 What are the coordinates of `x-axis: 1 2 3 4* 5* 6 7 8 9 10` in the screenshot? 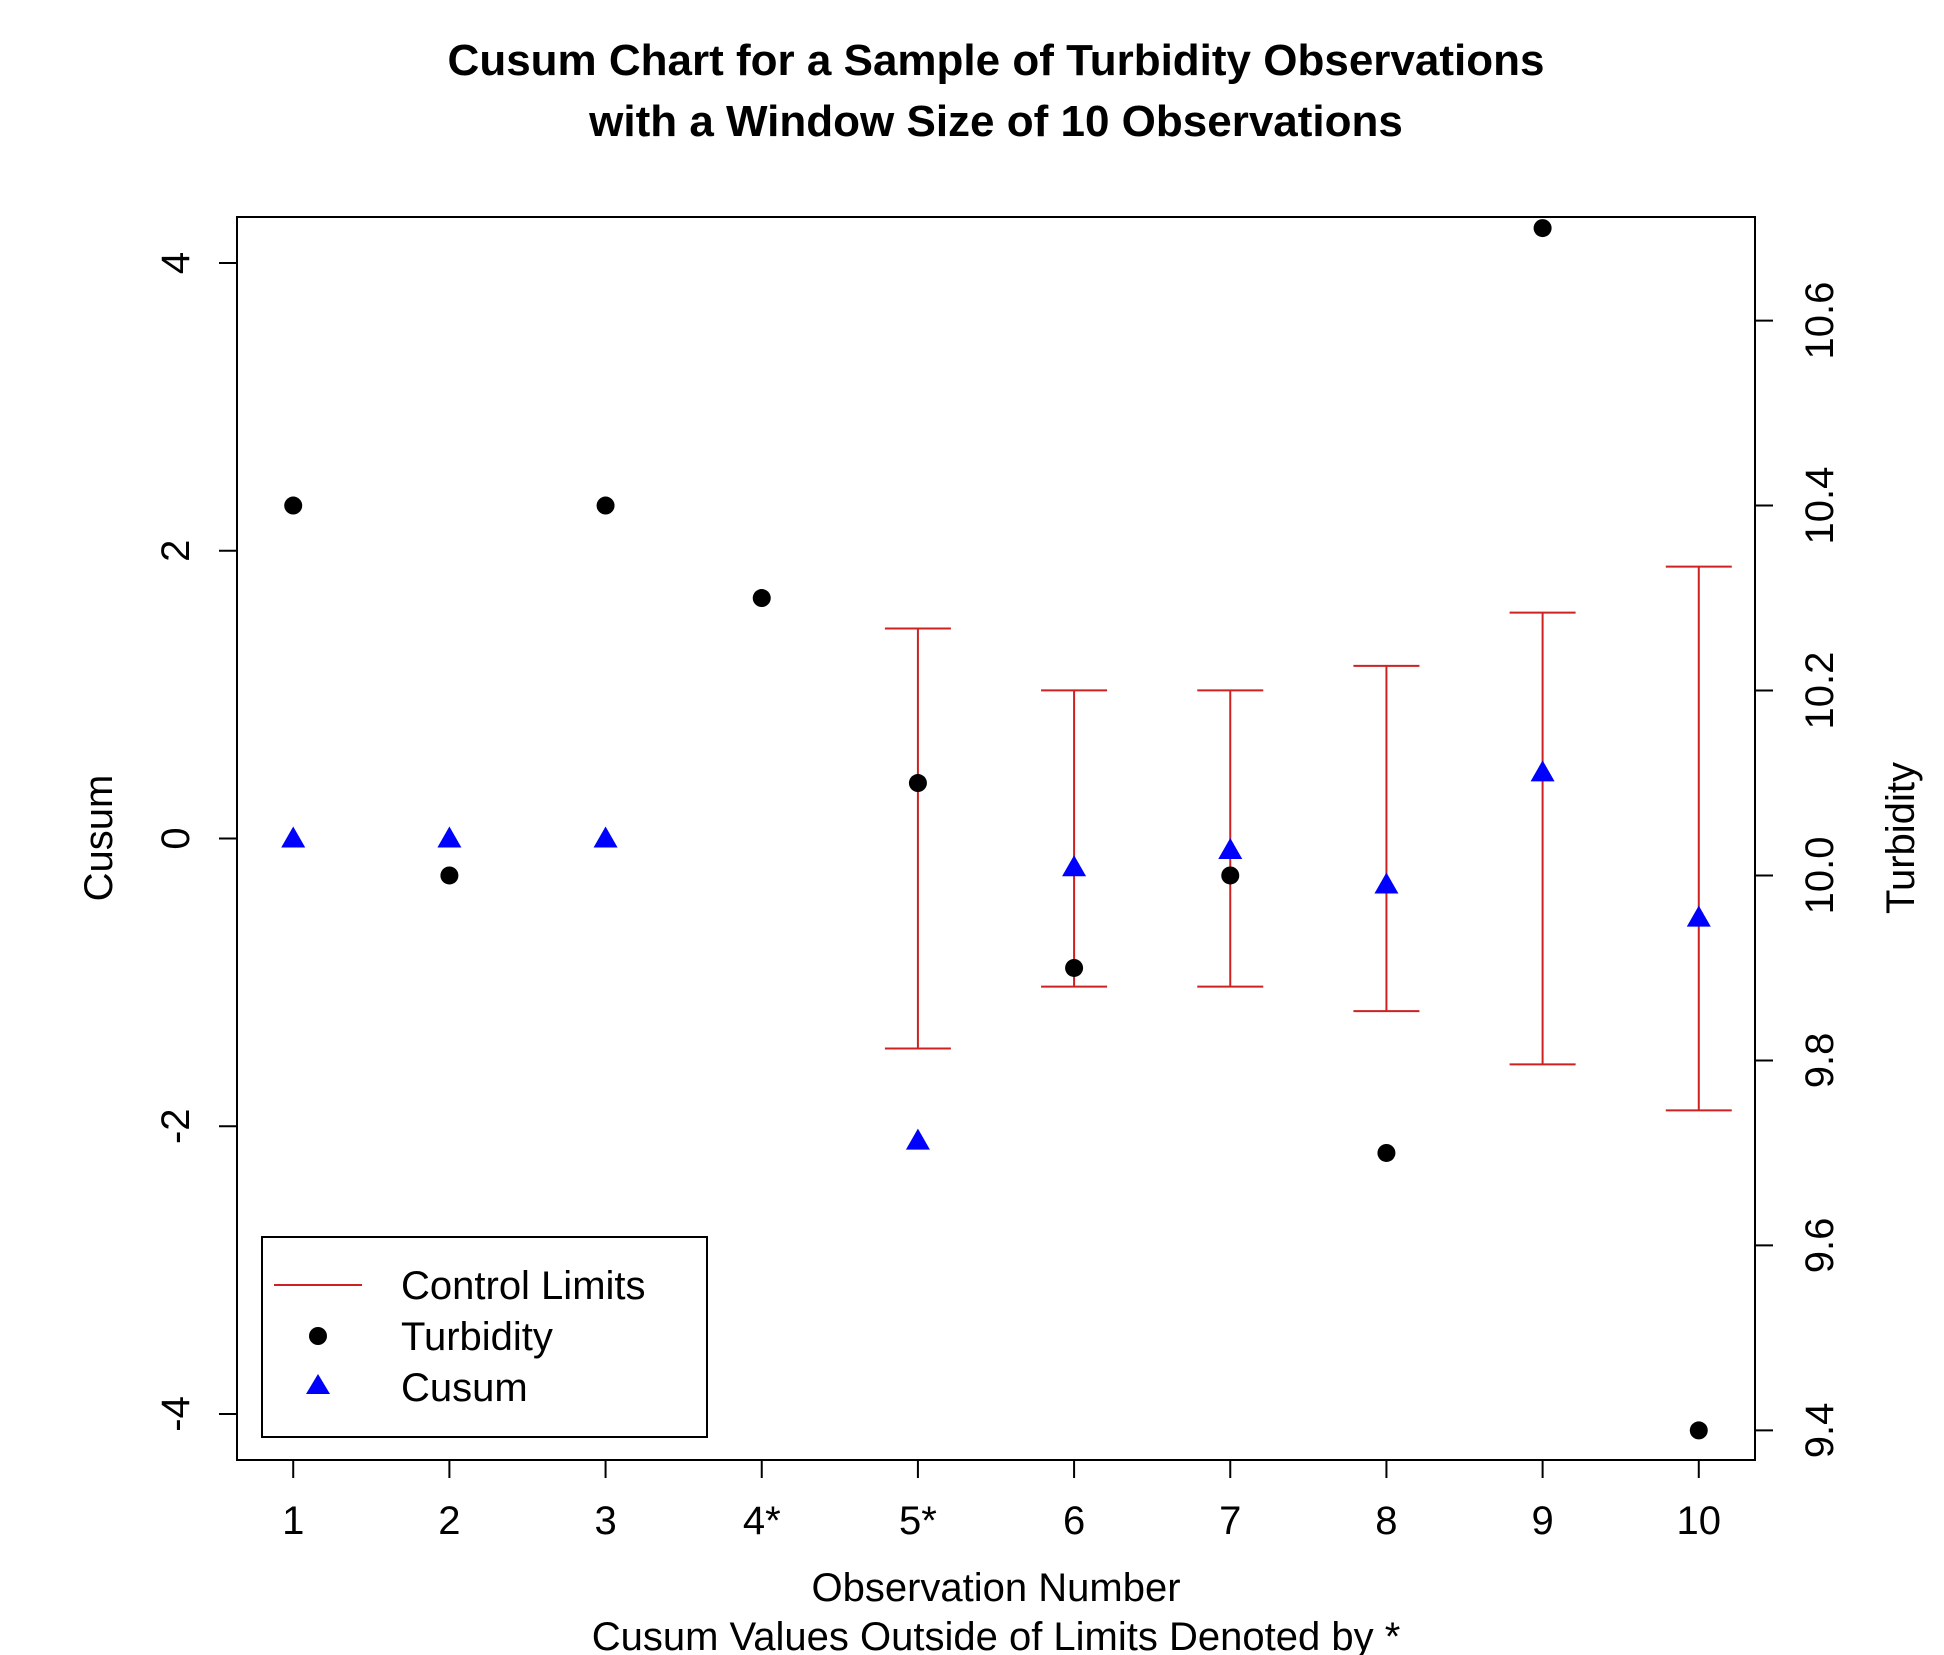 It's located at (1001, 1501).